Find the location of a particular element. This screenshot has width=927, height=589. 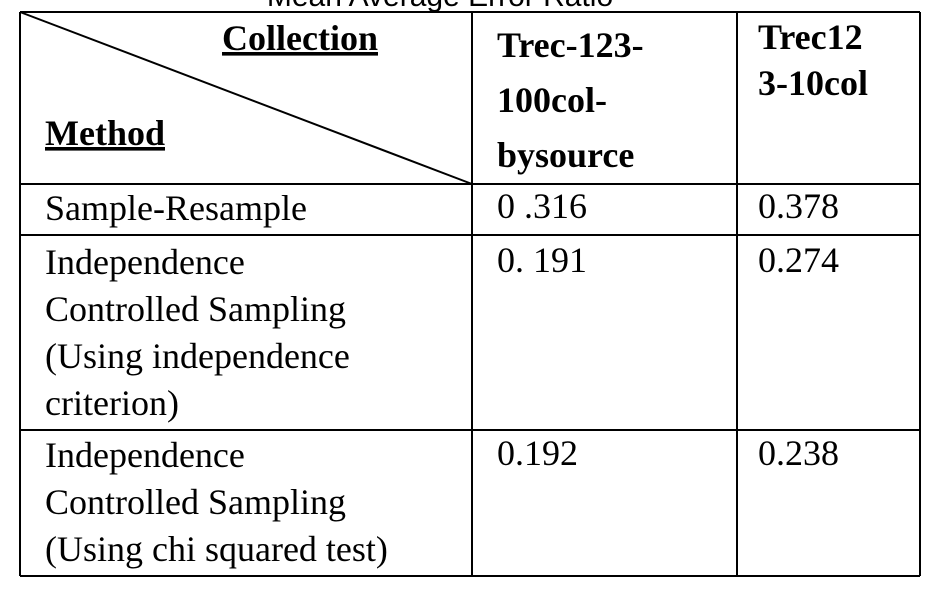

value-cell: 0.378 is located at coordinates (798, 206).